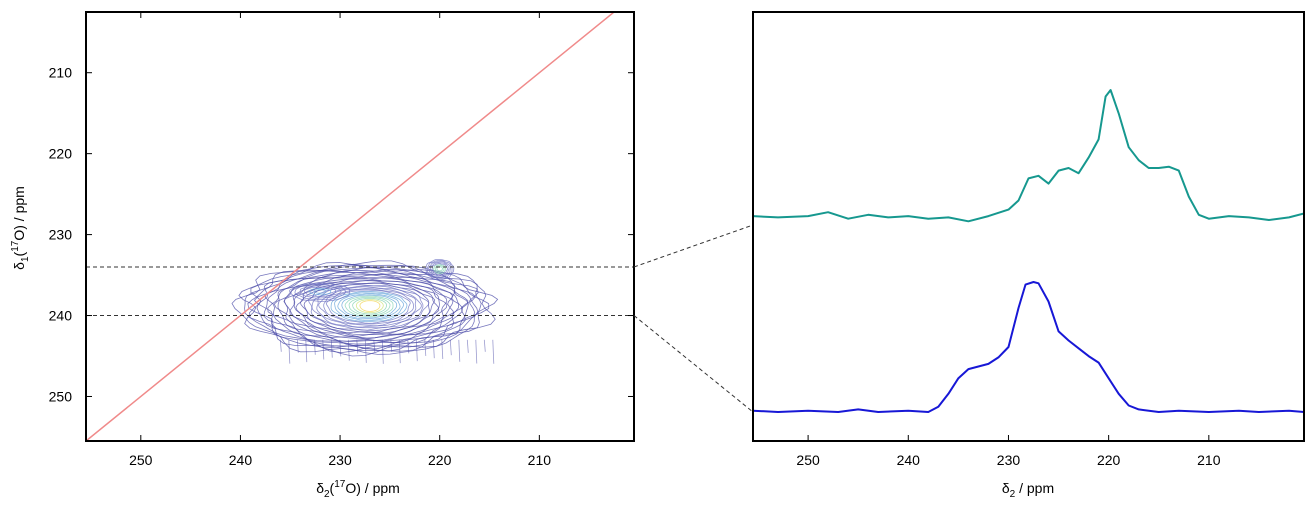 This screenshot has width=1305, height=507. What do you see at coordinates (61, 154) in the screenshot?
I see `y-tick-label: 220` at bounding box center [61, 154].